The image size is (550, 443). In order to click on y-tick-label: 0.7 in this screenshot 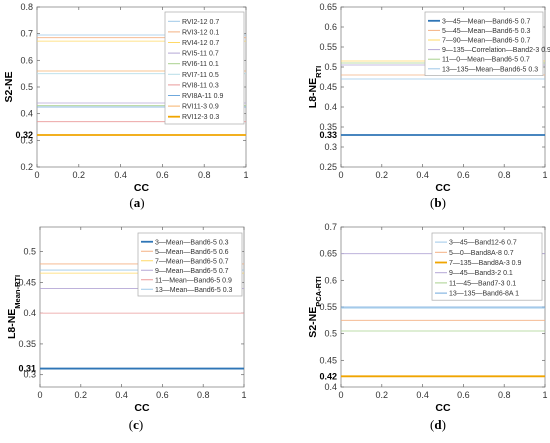, I will do `click(26, 34)`.